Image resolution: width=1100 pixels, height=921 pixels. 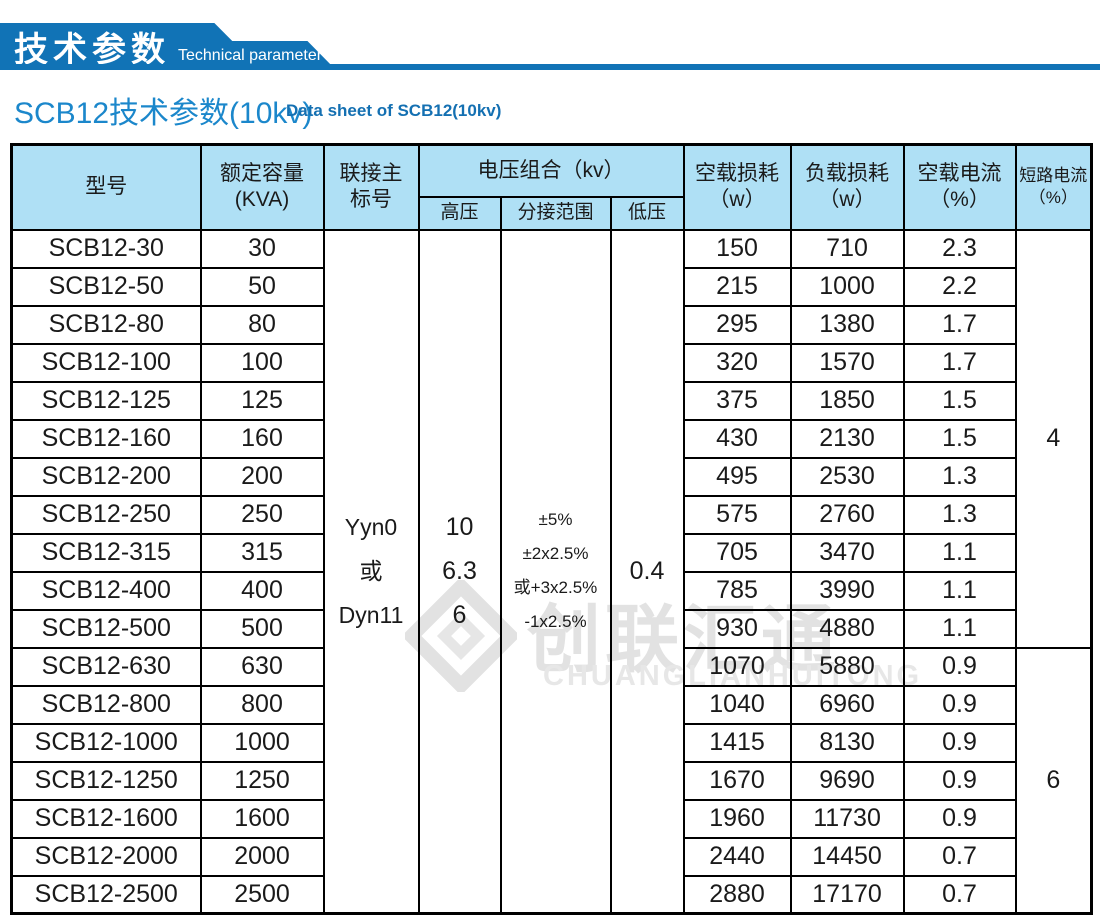 What do you see at coordinates (262, 200) in the screenshot?
I see `header-capacity-line2: (KVA)` at bounding box center [262, 200].